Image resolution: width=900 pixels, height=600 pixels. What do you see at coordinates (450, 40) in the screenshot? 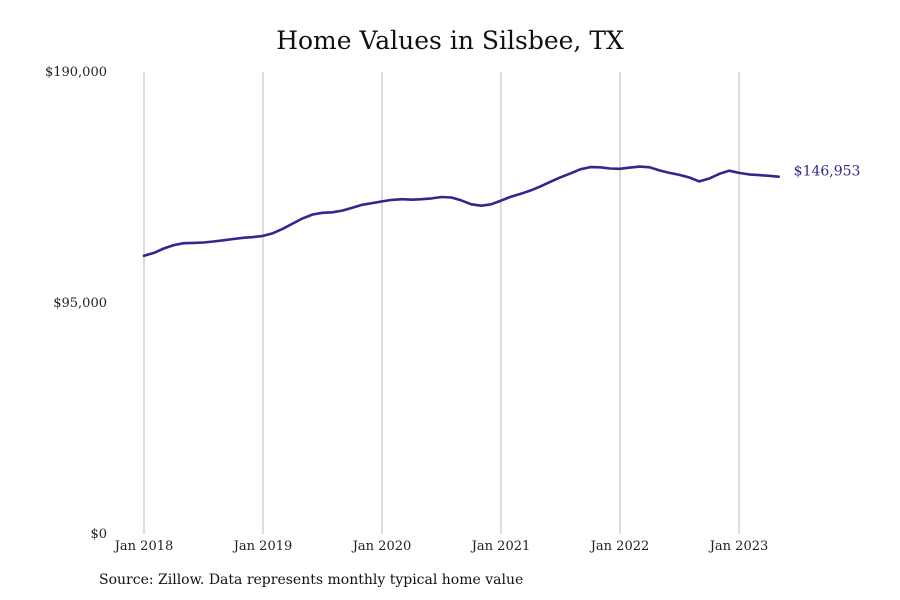
I see `chart-title: Home Values in Silsbee, TX` at bounding box center [450, 40].